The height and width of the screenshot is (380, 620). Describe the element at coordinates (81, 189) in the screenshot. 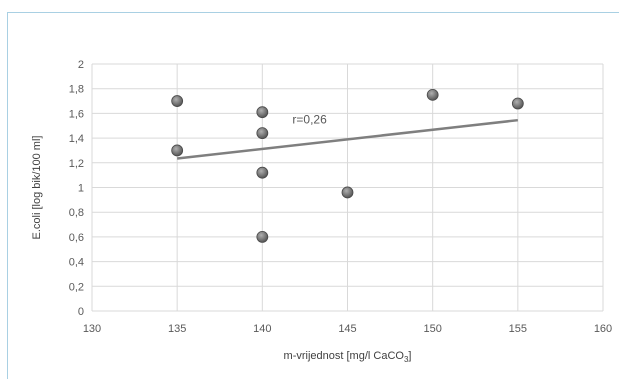

I see `y-tick-label: 1` at that location.